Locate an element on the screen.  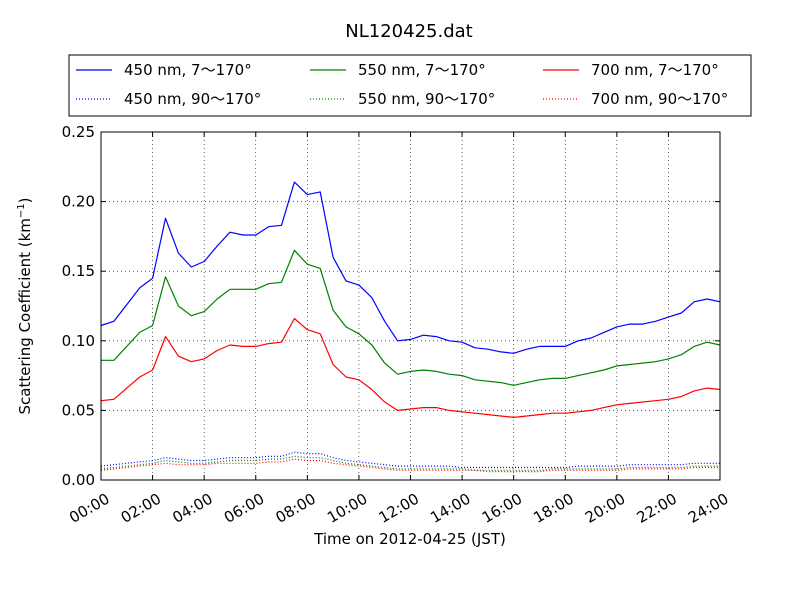
y-tick-label: 0.00 is located at coordinates (78, 480).